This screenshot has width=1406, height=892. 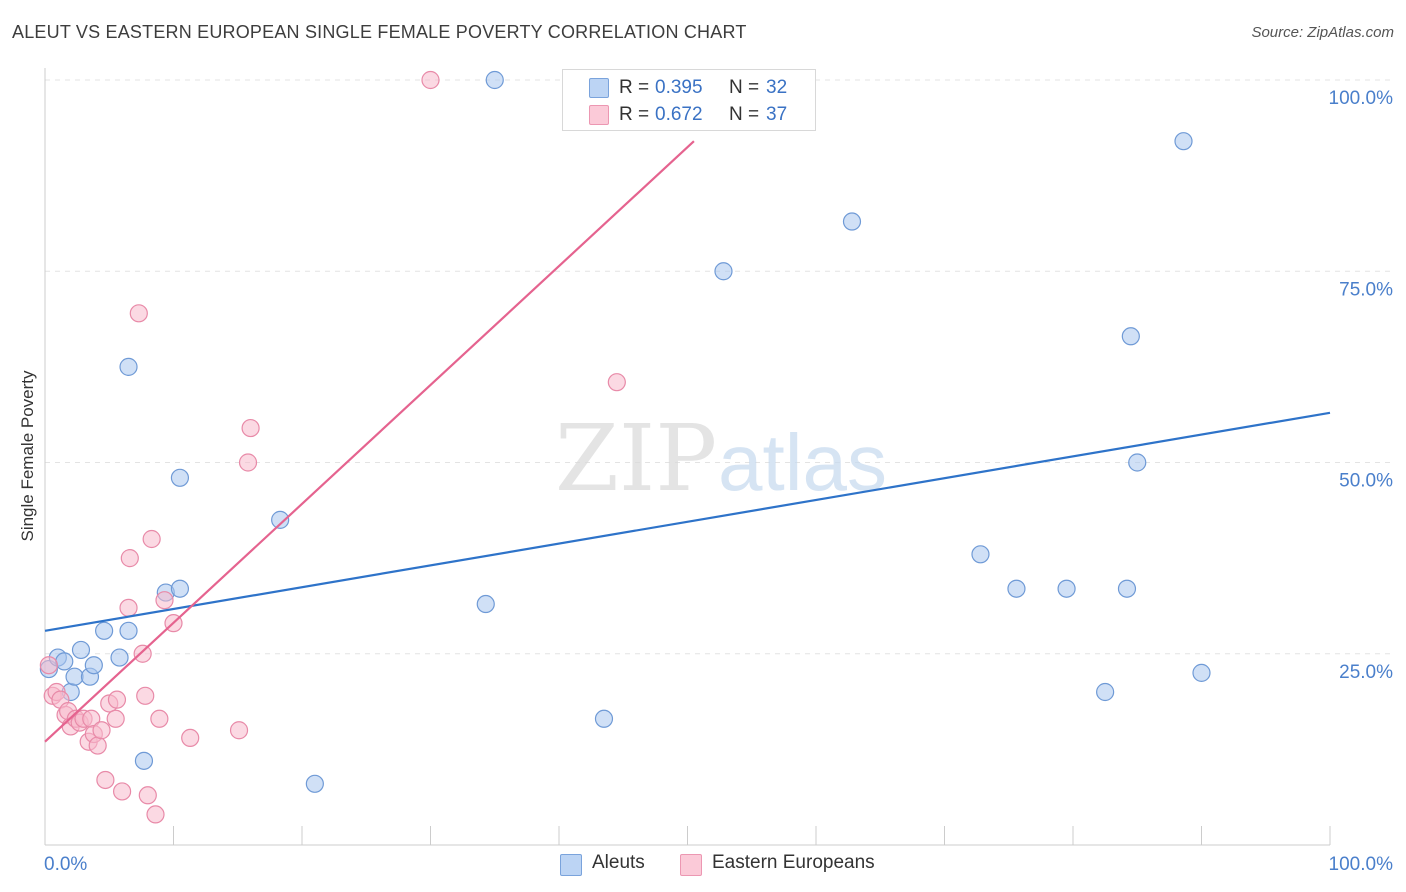 I want to click on x-tick-label: 100.0%, so click(x=1361, y=864).